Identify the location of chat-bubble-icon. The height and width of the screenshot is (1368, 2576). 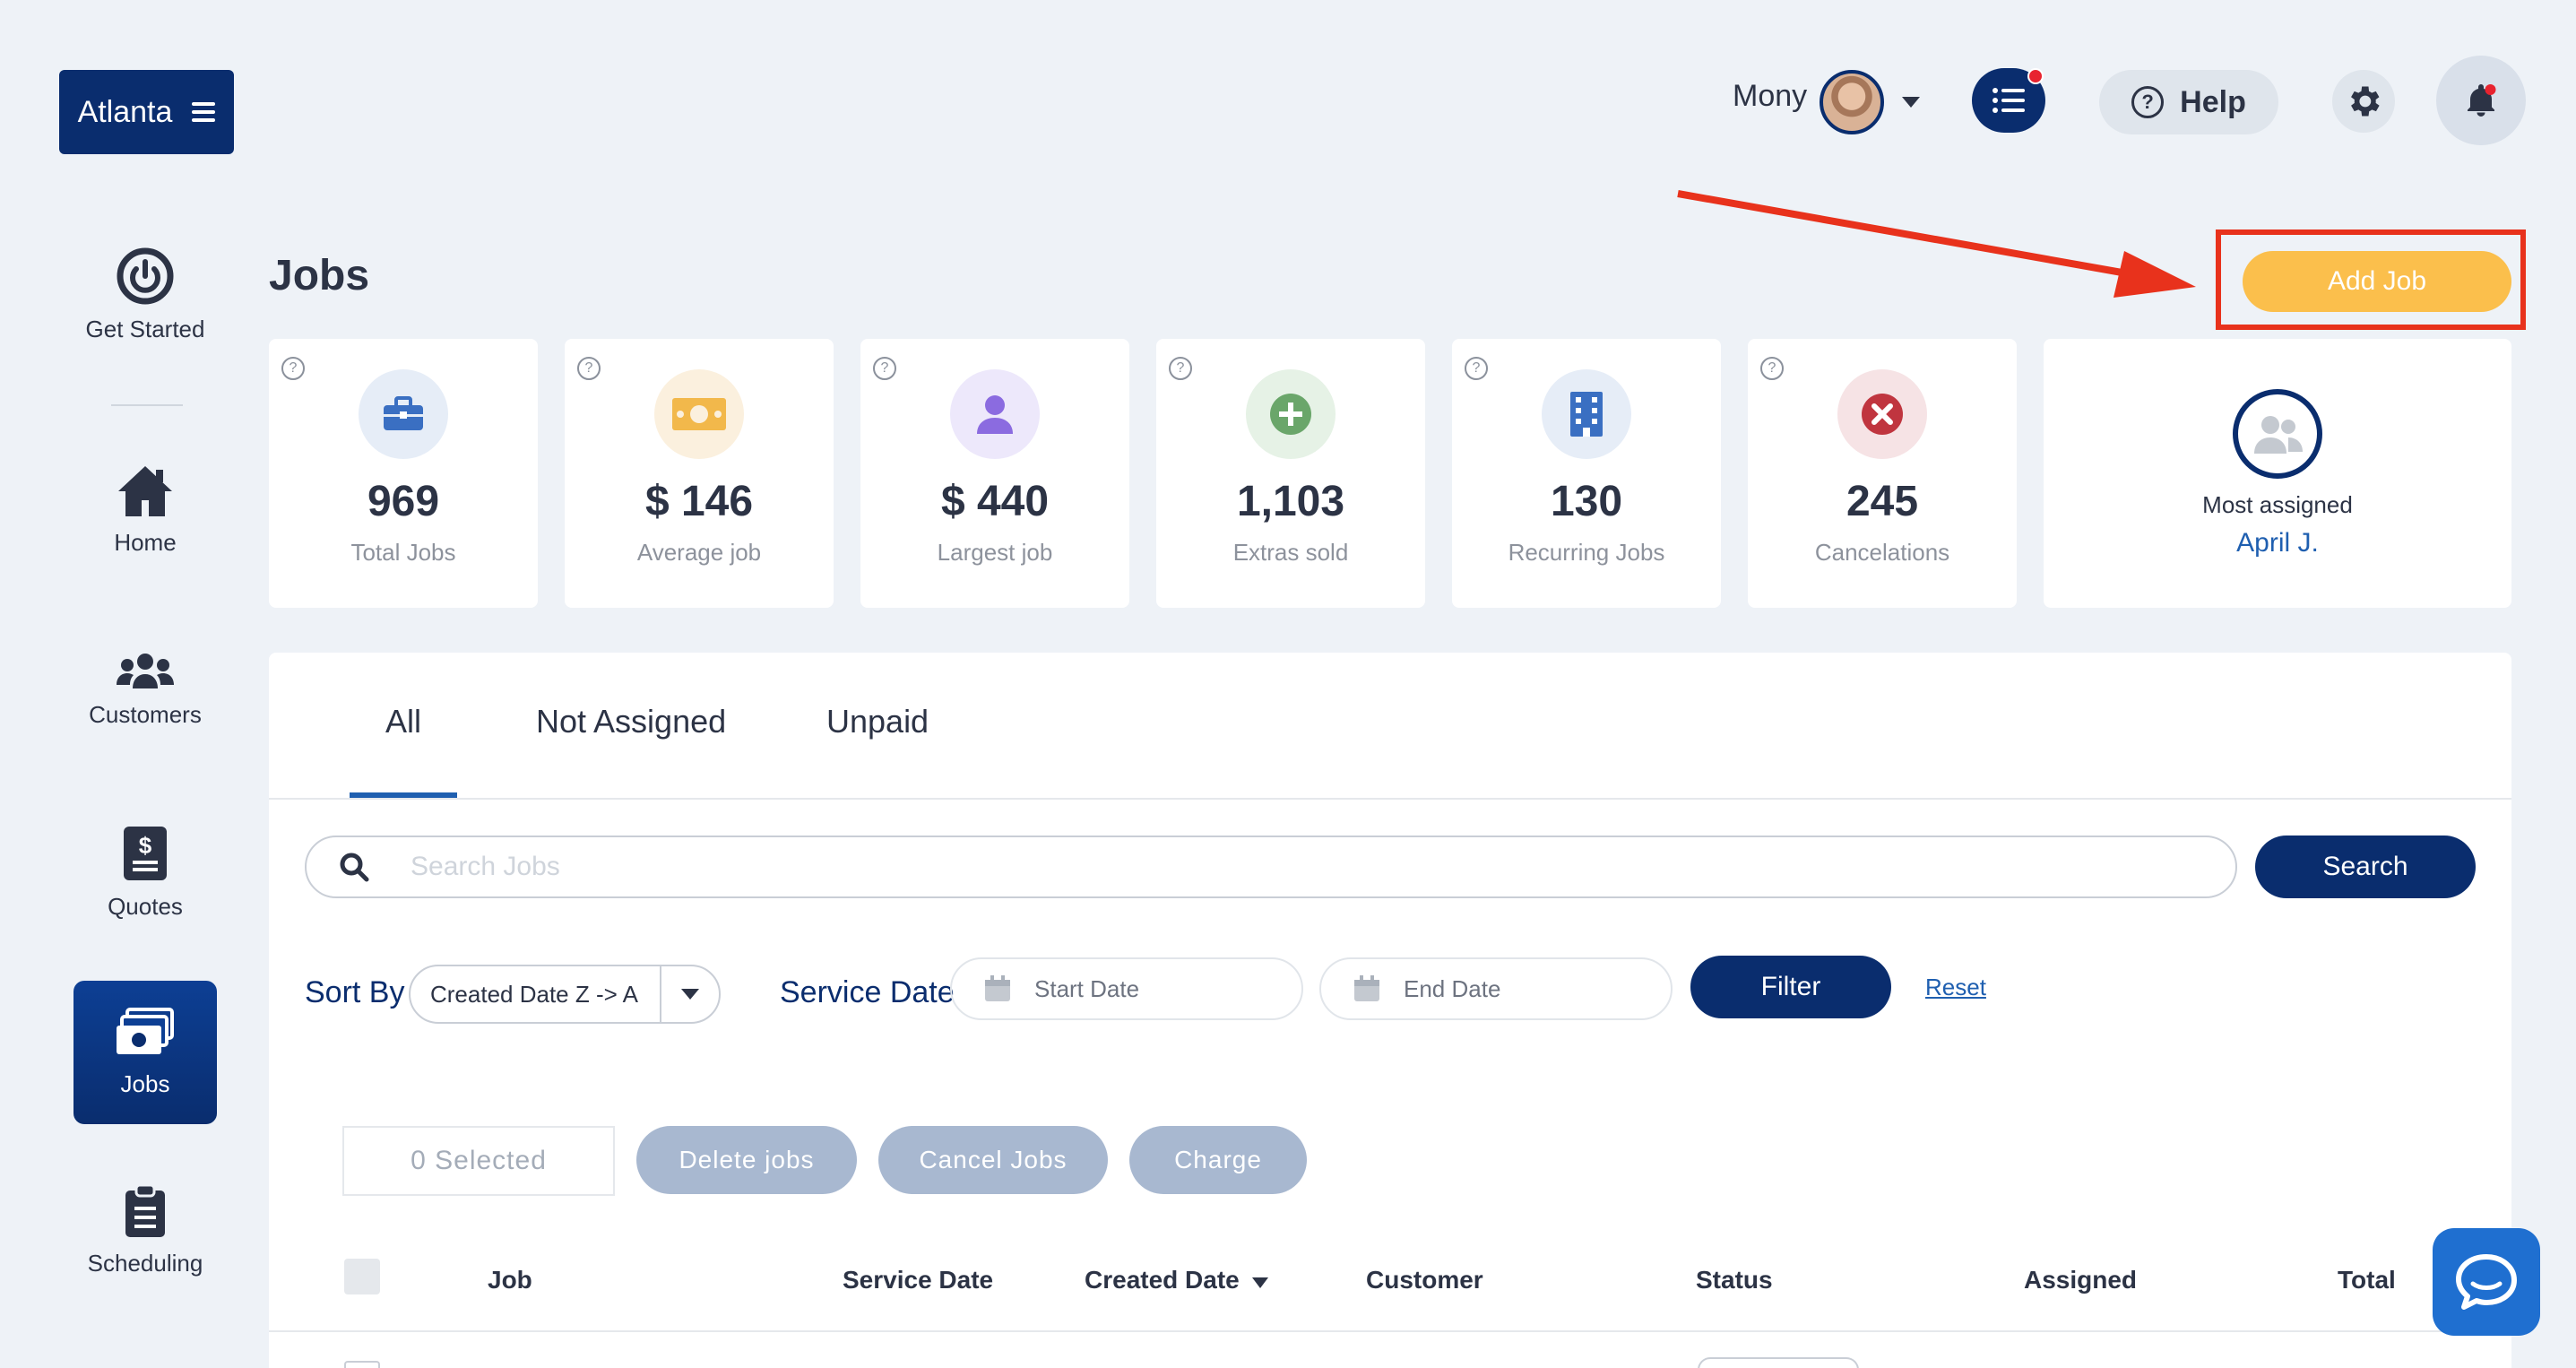
(2486, 1282).